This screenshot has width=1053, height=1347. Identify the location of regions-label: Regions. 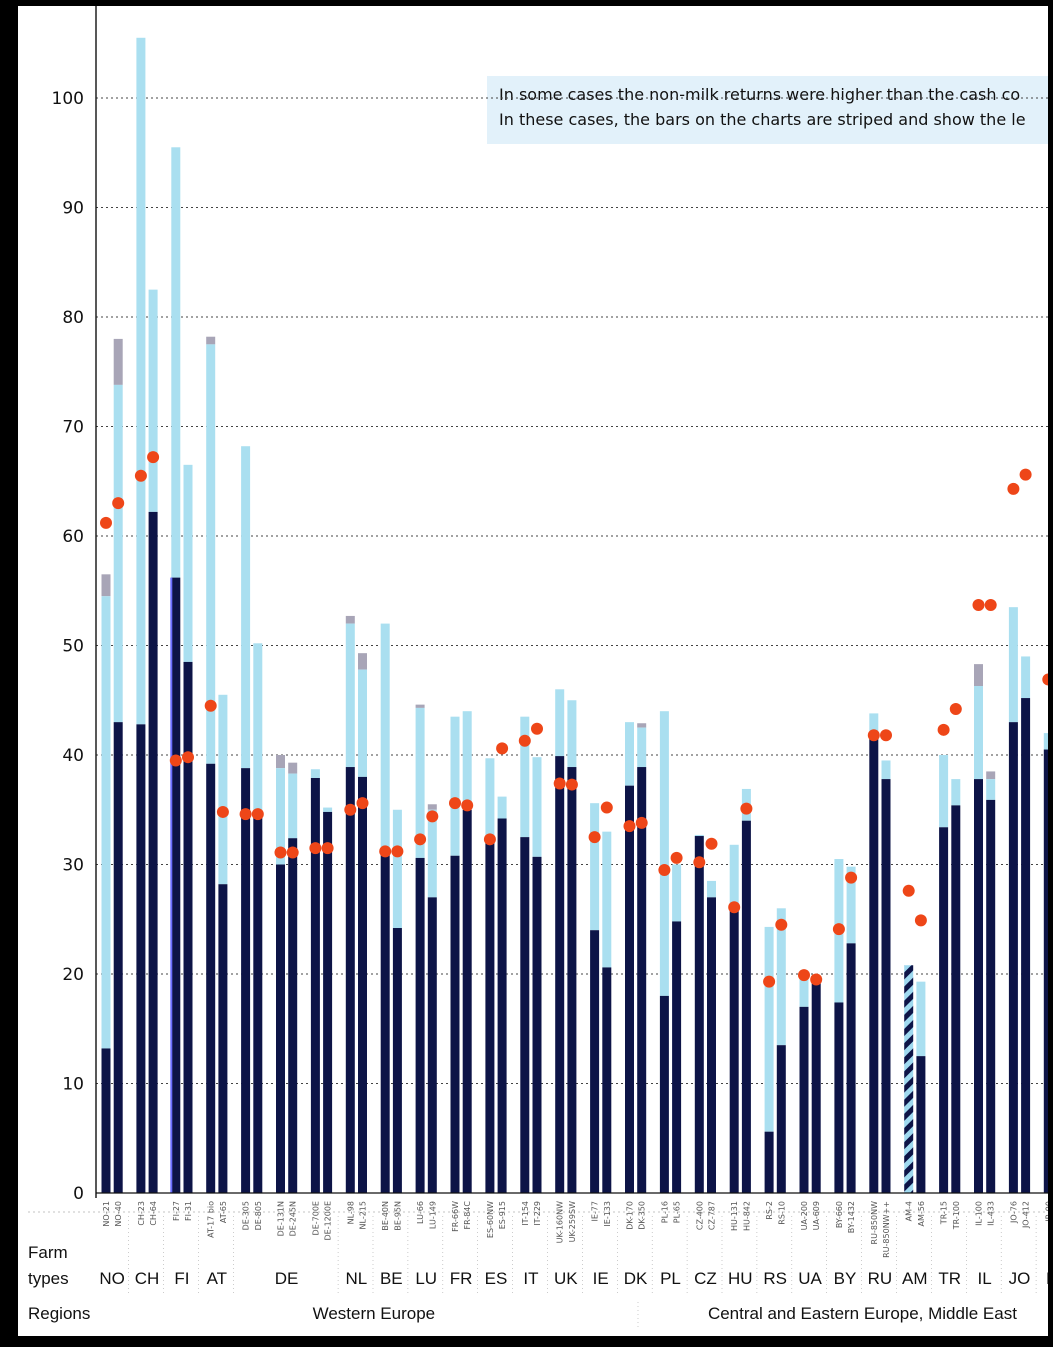
(59, 1313).